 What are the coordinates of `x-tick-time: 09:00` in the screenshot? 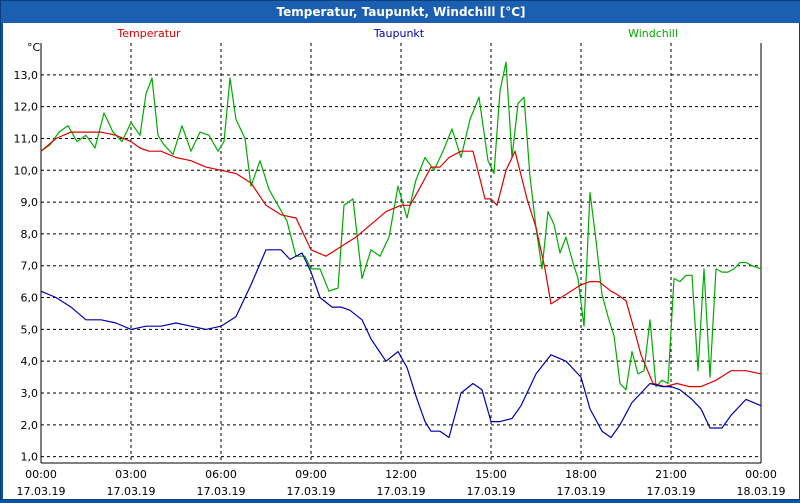 It's located at (311, 474).